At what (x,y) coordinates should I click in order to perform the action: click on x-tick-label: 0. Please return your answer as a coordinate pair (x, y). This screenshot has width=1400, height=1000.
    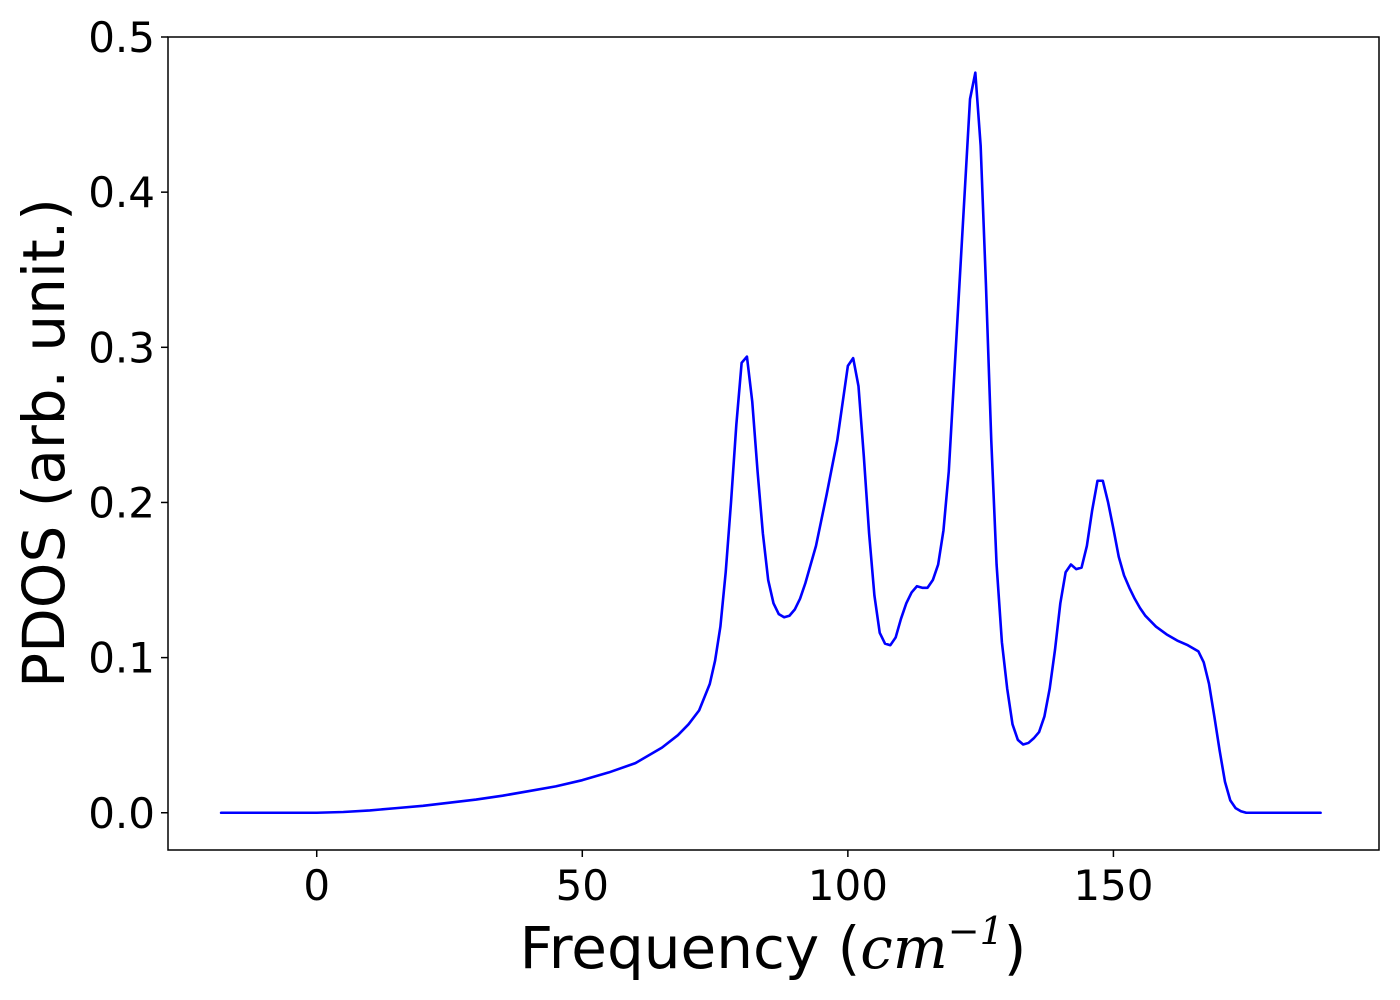
    Looking at the image, I should click on (316, 885).